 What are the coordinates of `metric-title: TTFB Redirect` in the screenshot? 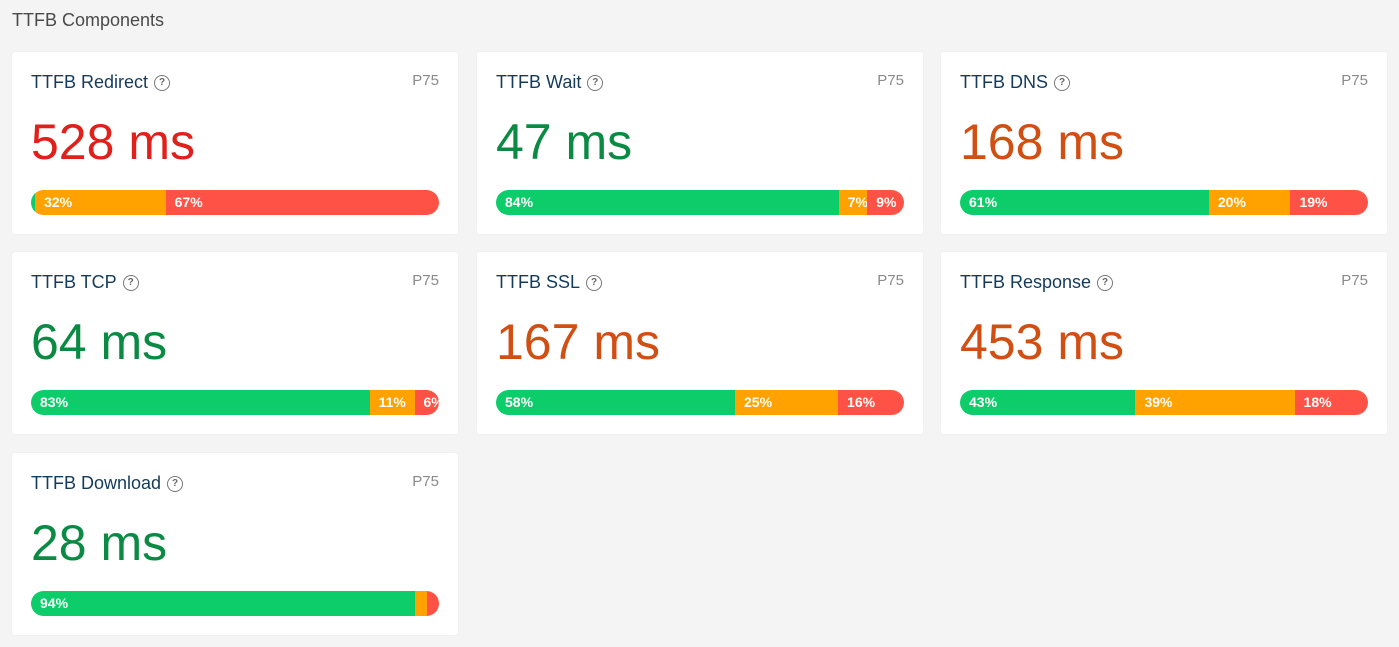 It's located at (90, 82).